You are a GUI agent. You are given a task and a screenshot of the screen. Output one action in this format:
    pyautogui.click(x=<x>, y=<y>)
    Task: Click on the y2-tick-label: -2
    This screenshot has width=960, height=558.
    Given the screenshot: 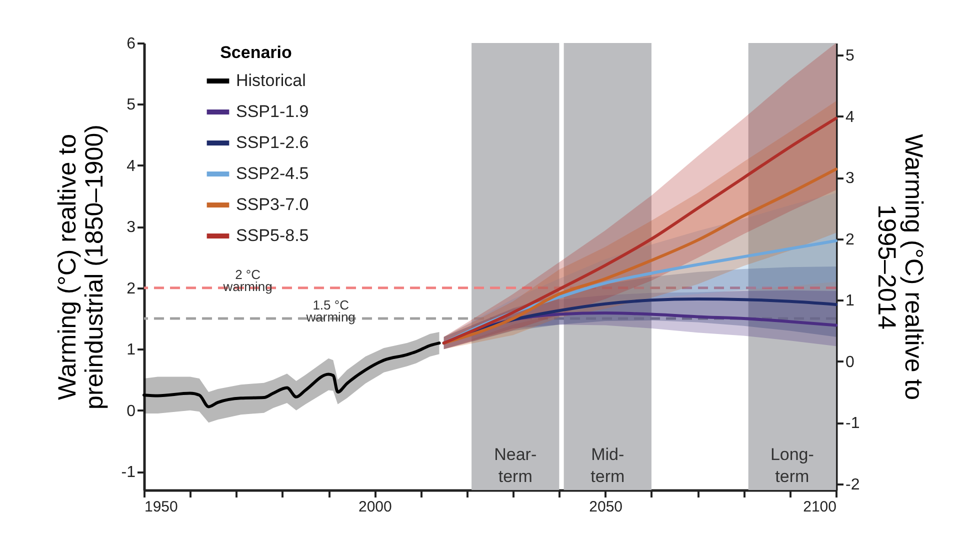 What is the action you would take?
    pyautogui.click(x=853, y=485)
    